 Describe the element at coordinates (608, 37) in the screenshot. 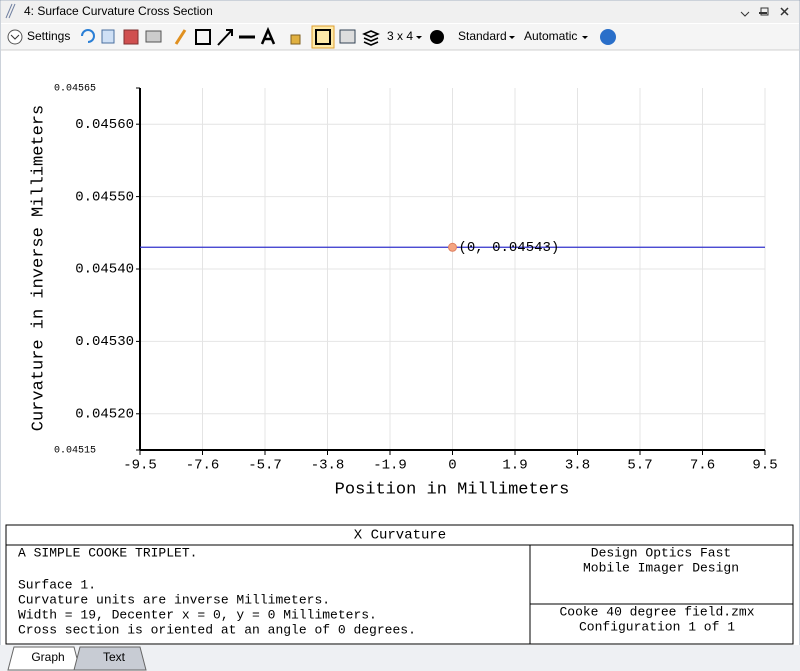

I see `help-button` at that location.